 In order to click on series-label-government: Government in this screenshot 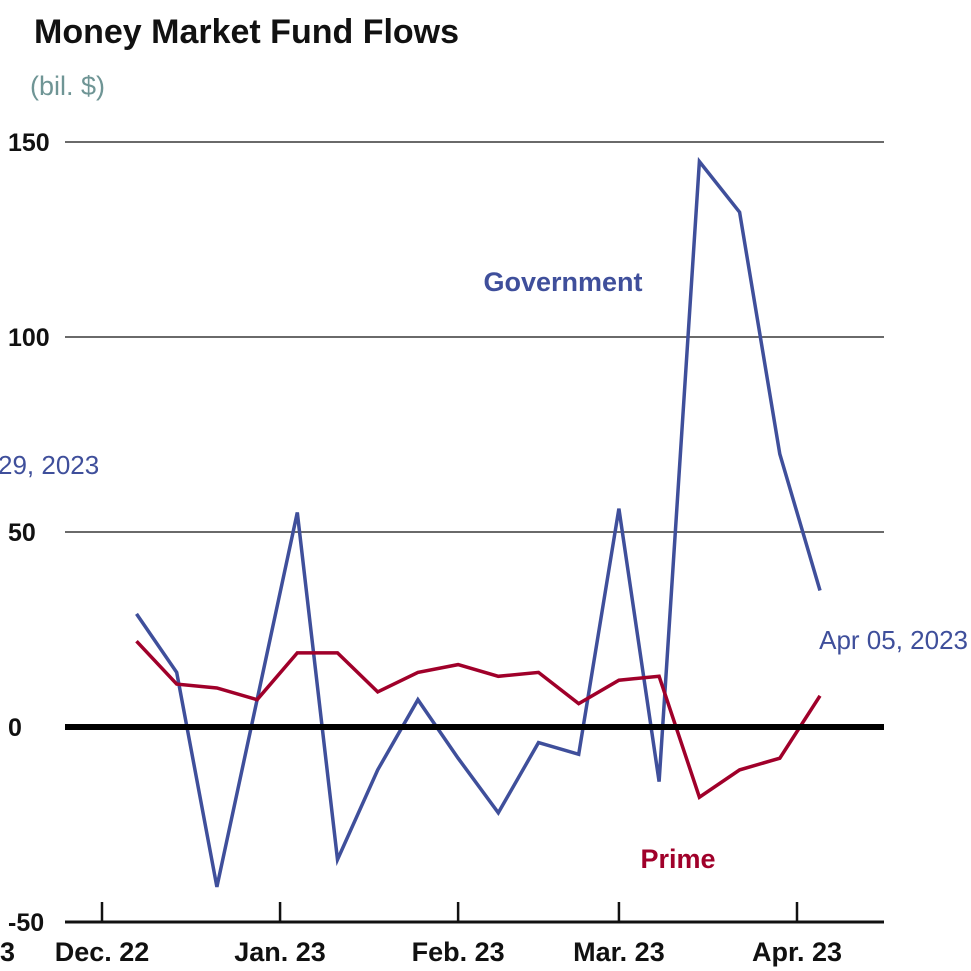, I will do `click(562, 282)`.